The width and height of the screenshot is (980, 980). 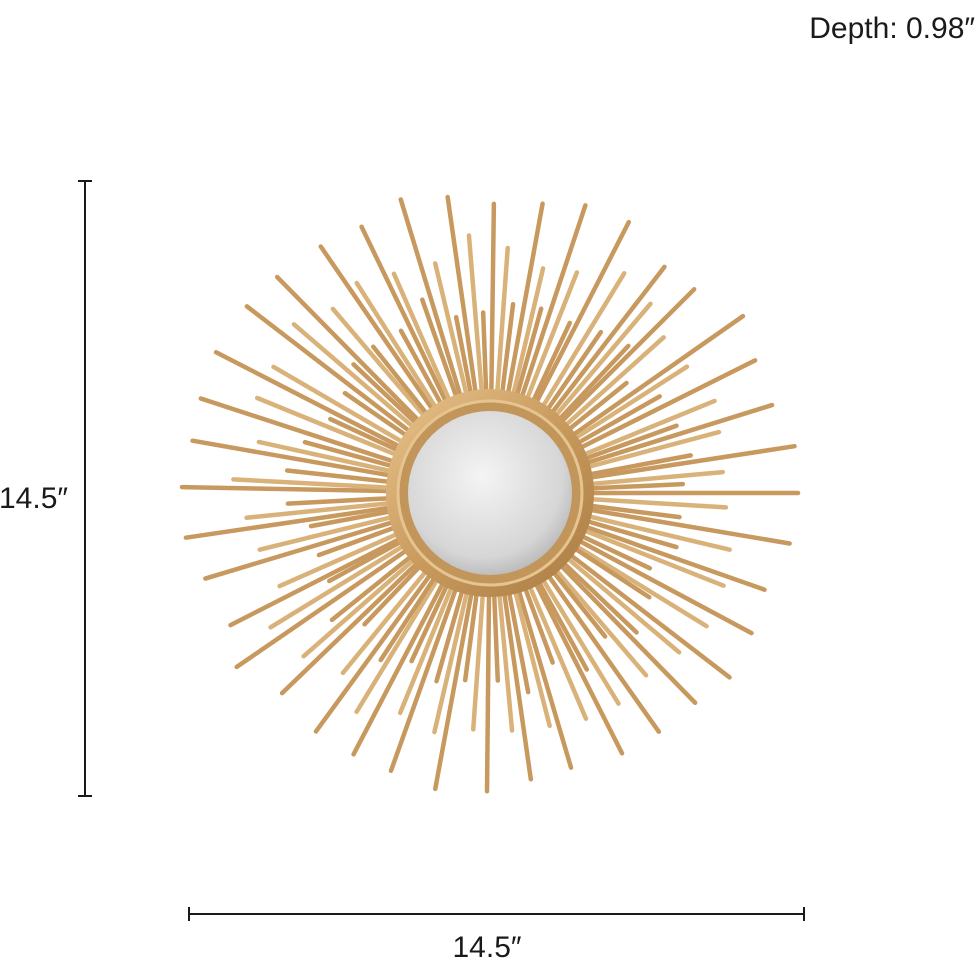 I want to click on width-label: 14.5″, so click(x=486, y=947).